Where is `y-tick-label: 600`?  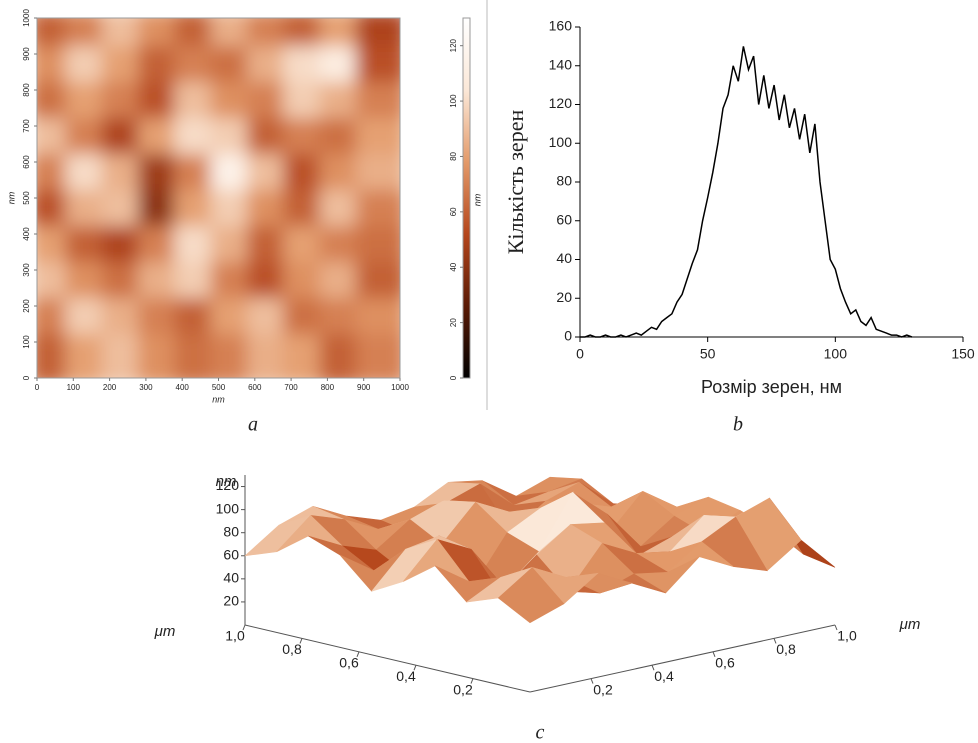 y-tick-label: 600 is located at coordinates (26, 162).